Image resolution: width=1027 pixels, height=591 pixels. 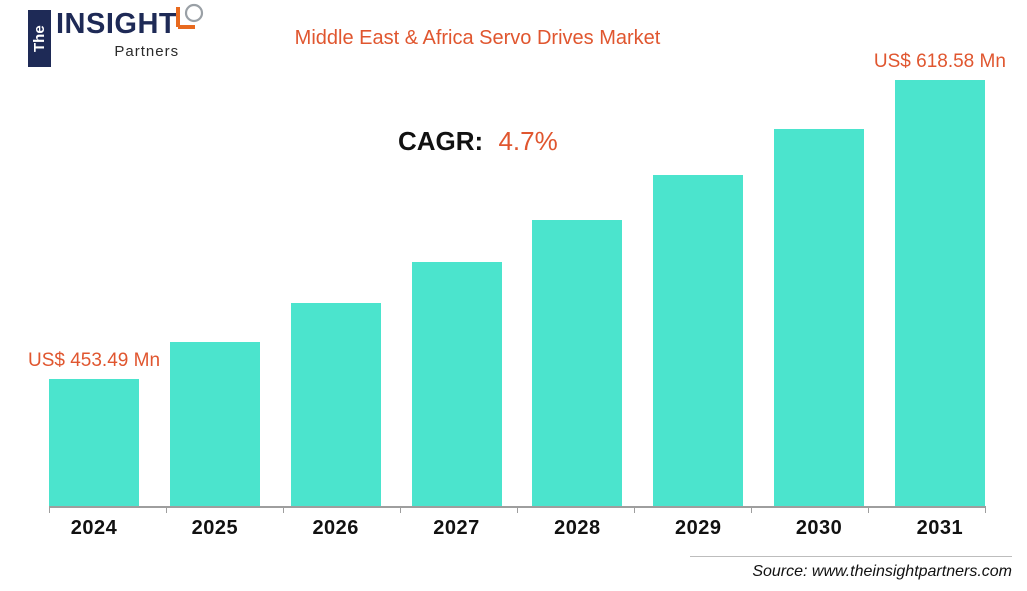 I want to click on cagr-value: 4.7%, so click(x=528, y=141).